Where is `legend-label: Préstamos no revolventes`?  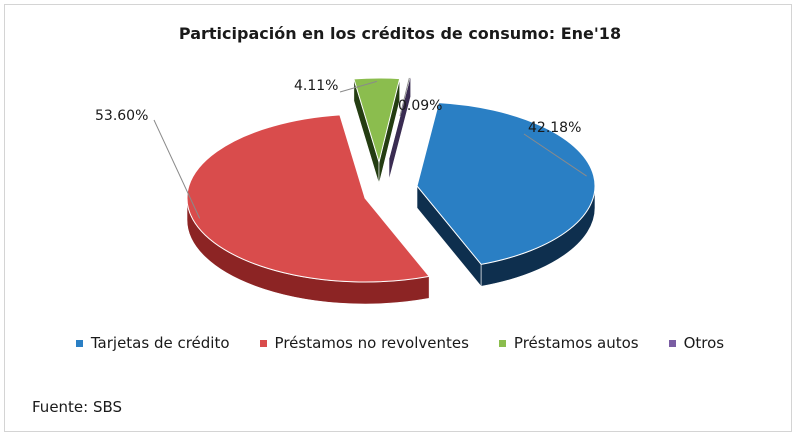
legend-label: Préstamos no revolventes is located at coordinates (371, 343).